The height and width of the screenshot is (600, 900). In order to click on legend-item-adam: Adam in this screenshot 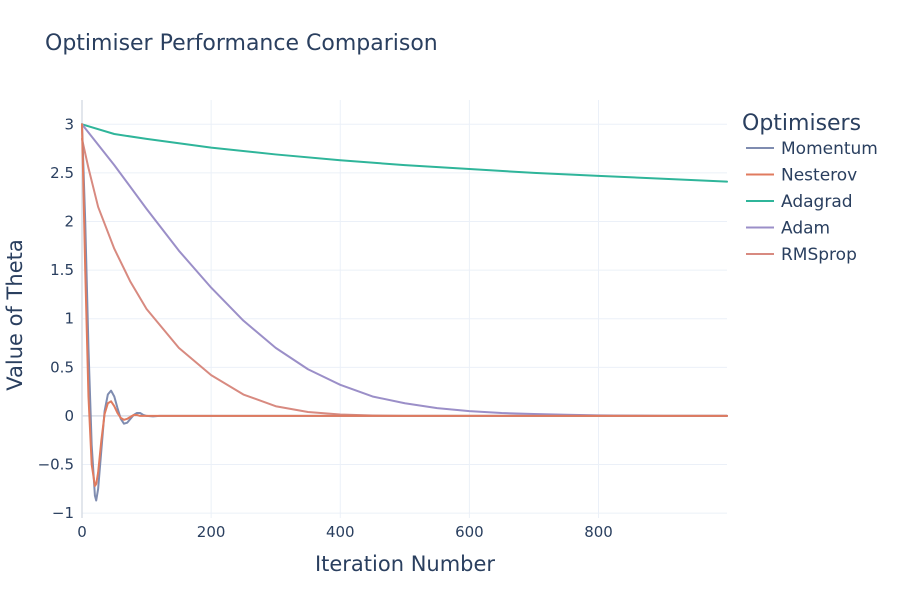, I will do `click(788, 229)`.